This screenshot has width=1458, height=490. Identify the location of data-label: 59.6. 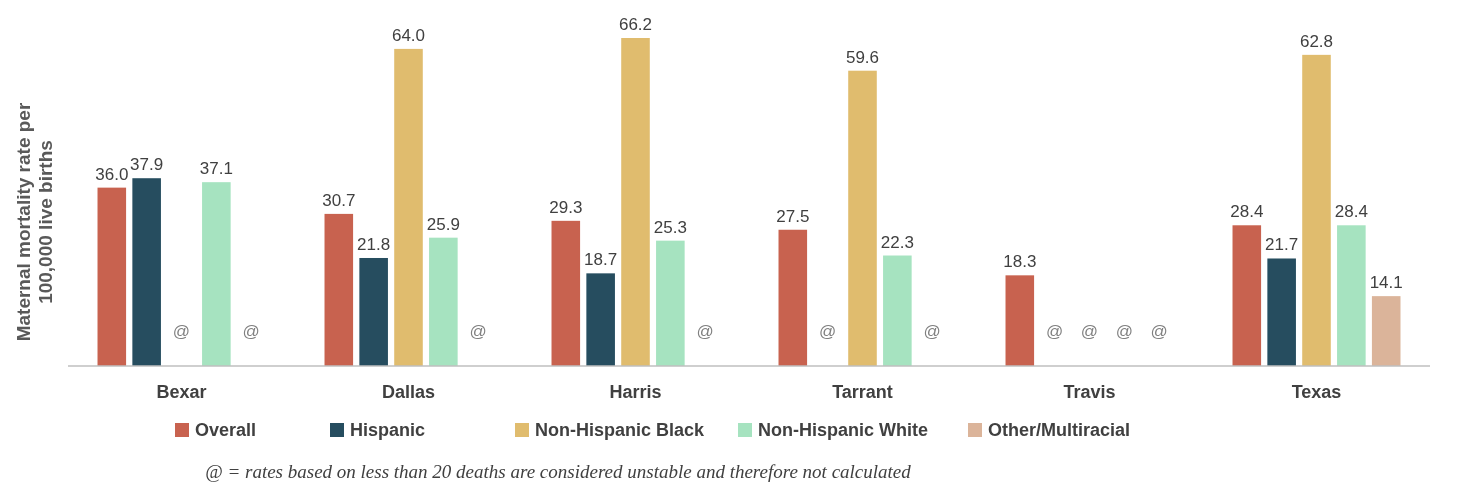
(862, 57).